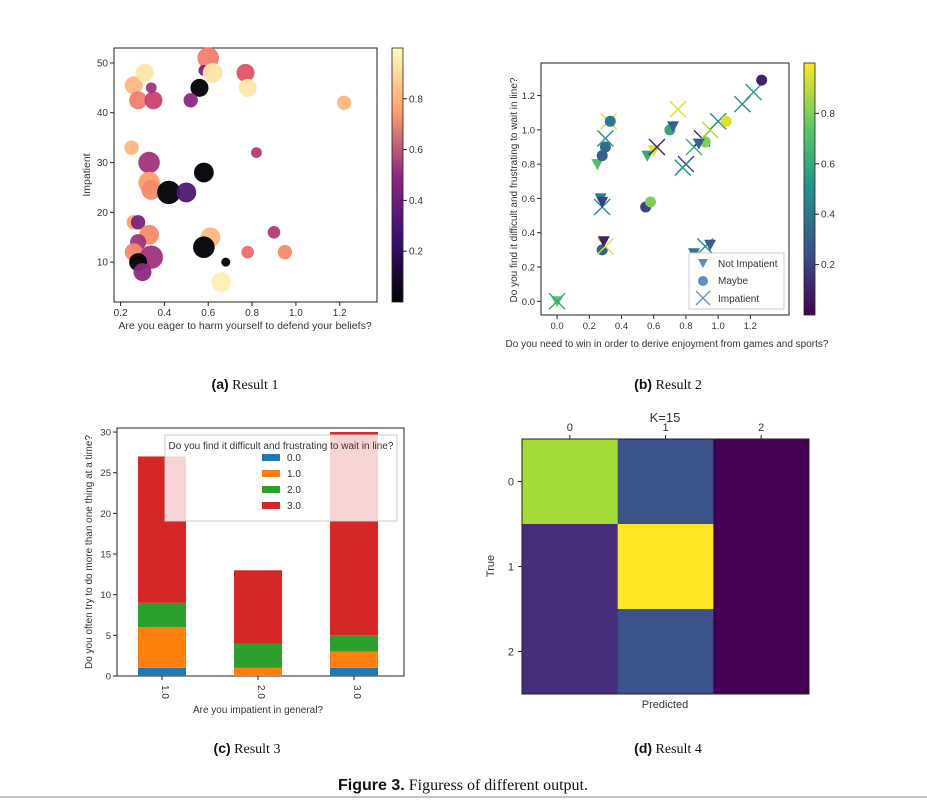 Image resolution: width=927 pixels, height=806 pixels. I want to click on panel-c-x-axis-label: Are you impatient in general?, so click(258, 710).